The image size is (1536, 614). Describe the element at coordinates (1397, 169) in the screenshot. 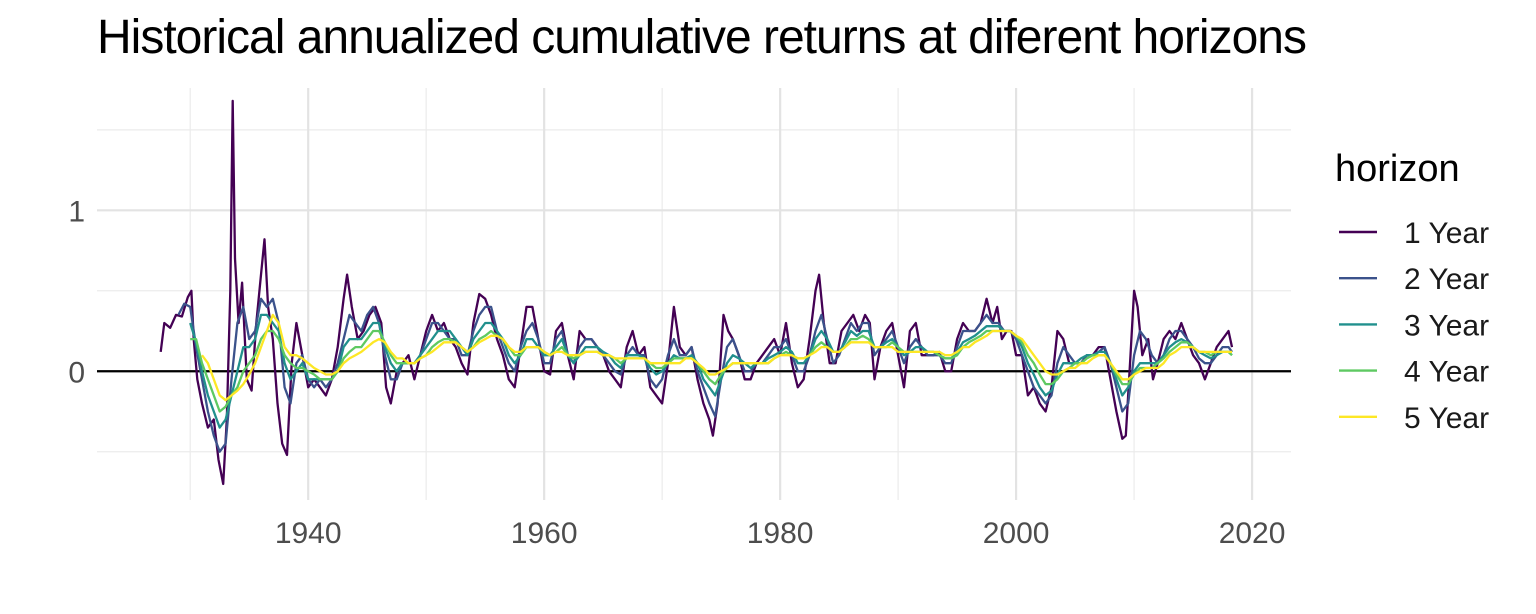

I see `legend-title: horizon` at that location.